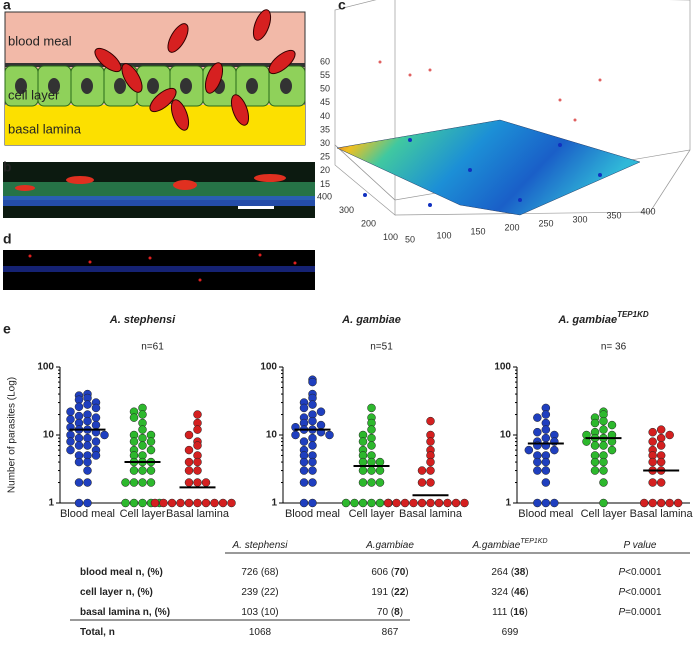  What do you see at coordinates (533, 541) in the screenshot?
I see `cell-text: TEP1KD` at bounding box center [533, 541].